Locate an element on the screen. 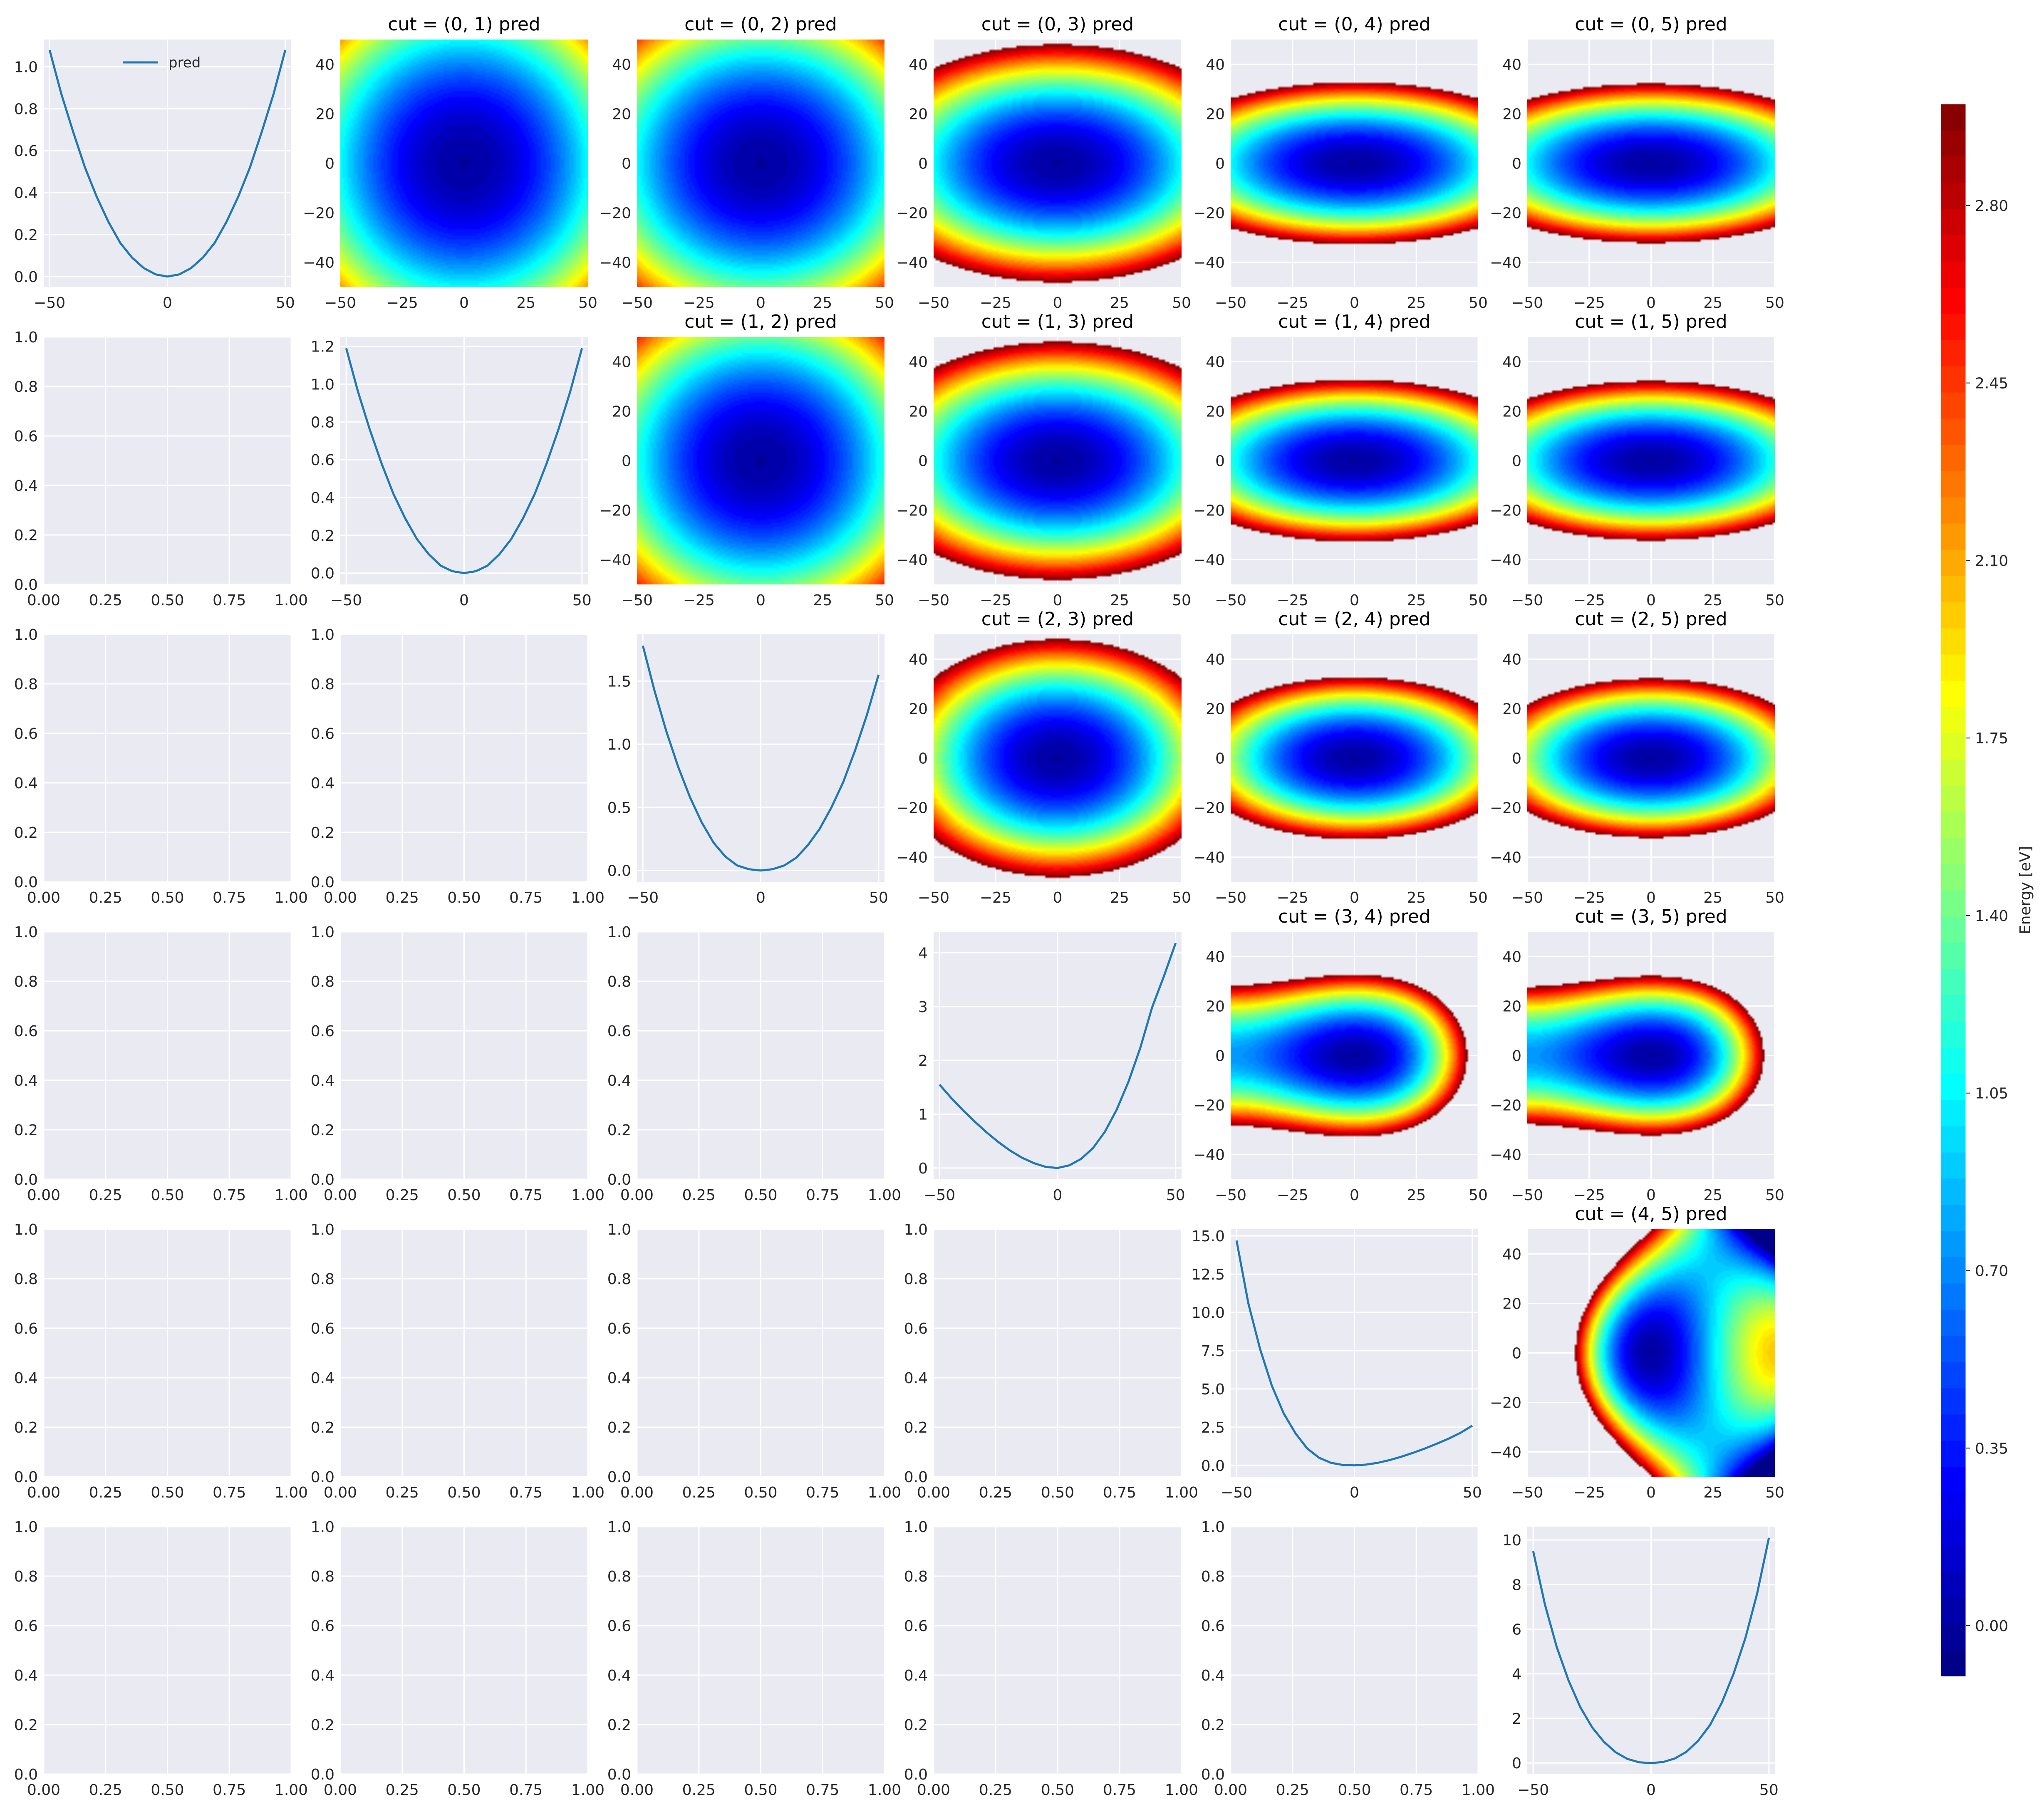 Image resolution: width=2044 pixels, height=1802 pixels. subplot-title: cut = (2, 4) pred is located at coordinates (1355, 619).